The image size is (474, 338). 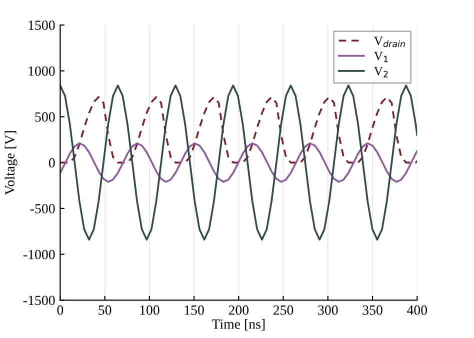 I want to click on x-tick-label: 300, so click(x=328, y=310).